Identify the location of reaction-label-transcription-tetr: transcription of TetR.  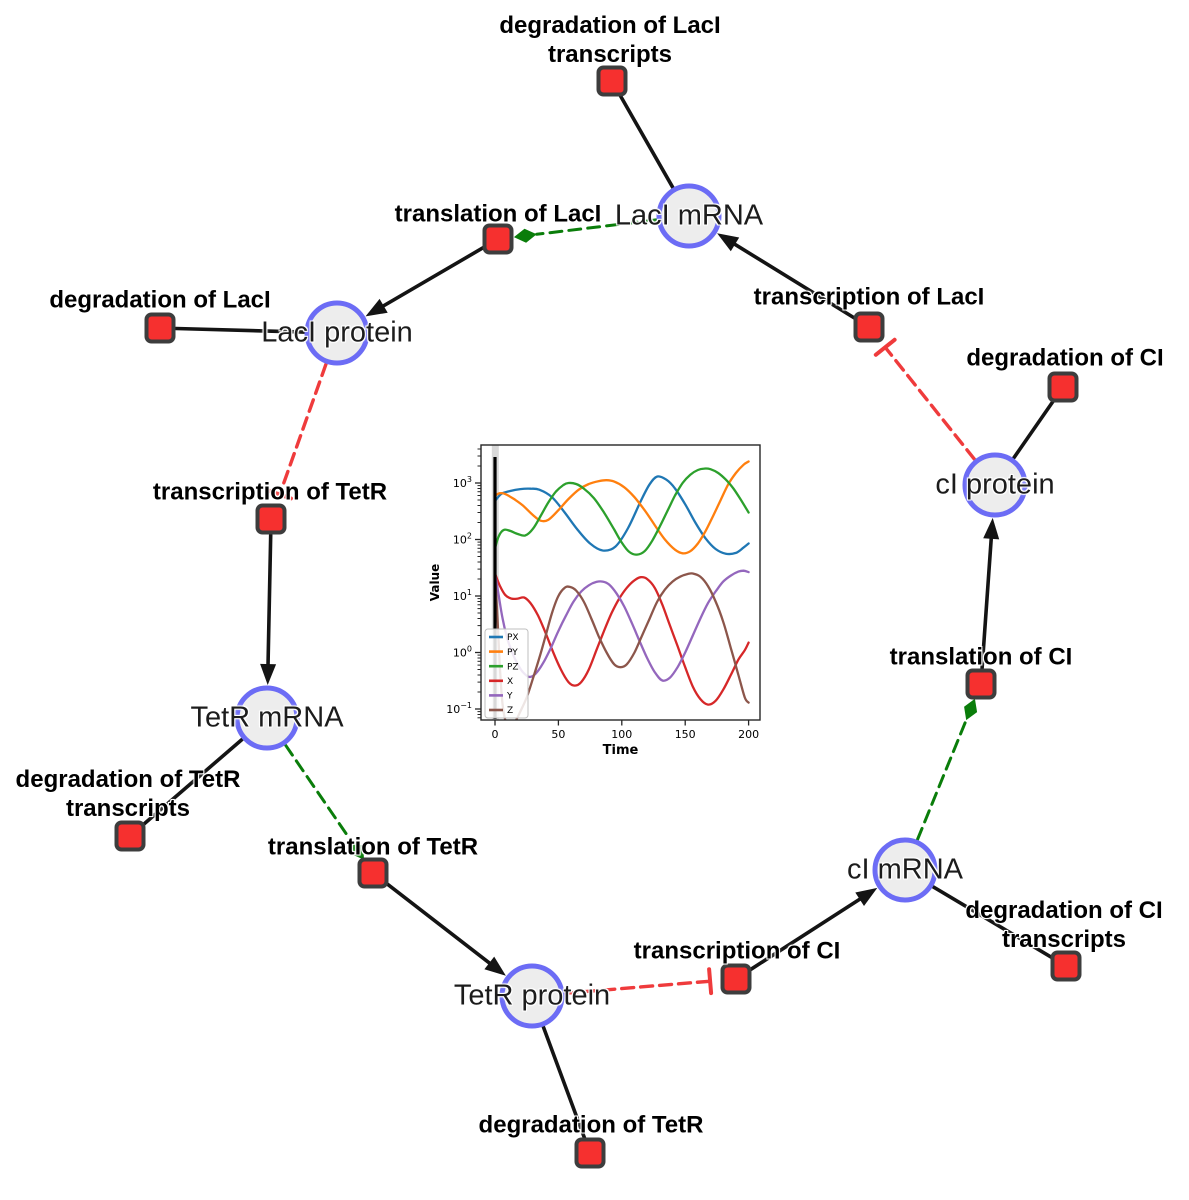
(270, 492).